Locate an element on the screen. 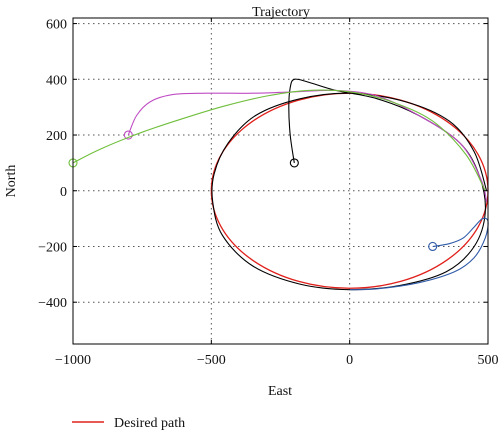 The image size is (500, 434). x-axis-label: East is located at coordinates (280, 391).